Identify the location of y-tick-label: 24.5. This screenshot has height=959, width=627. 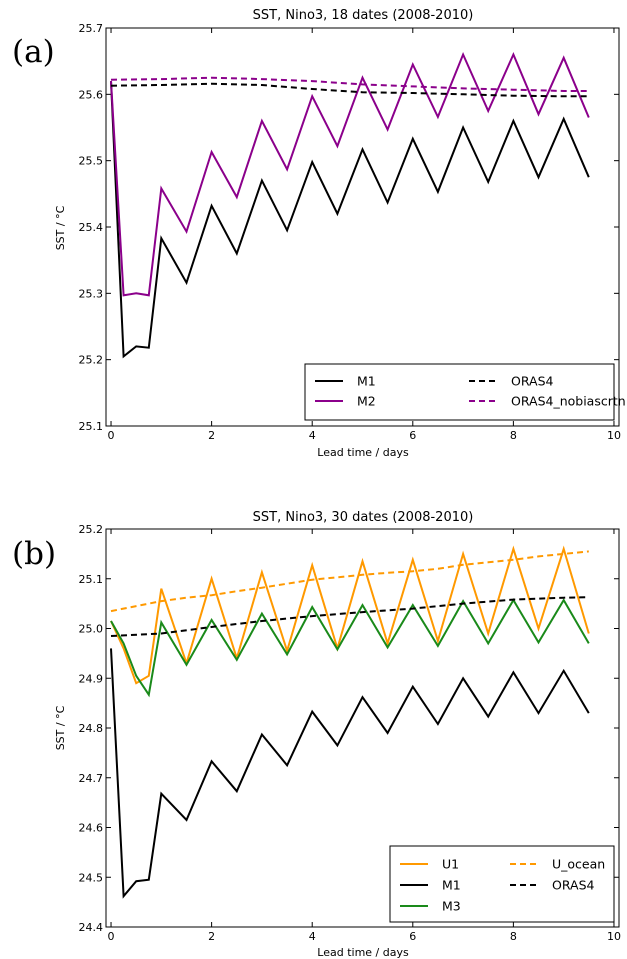
(91, 877).